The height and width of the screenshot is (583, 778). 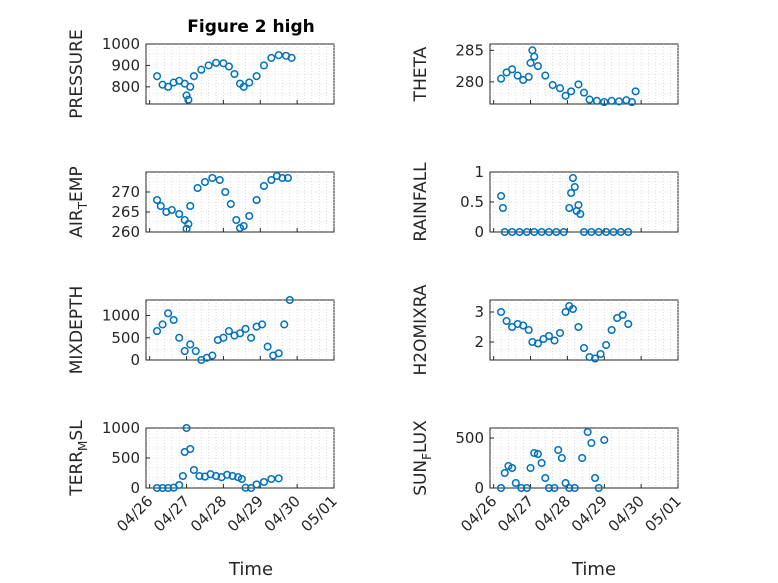 I want to click on y-axis-label-mixdepth: MIXDEPTH, so click(x=77, y=330).